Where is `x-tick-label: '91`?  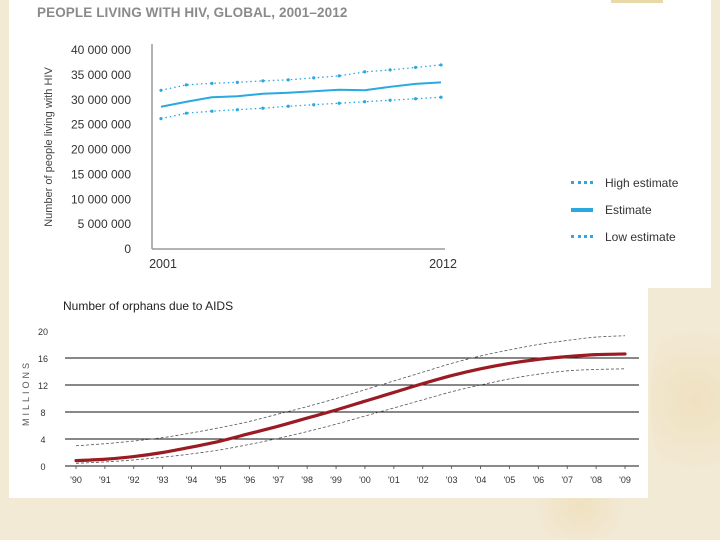 x-tick-label: '91 is located at coordinates (105, 480).